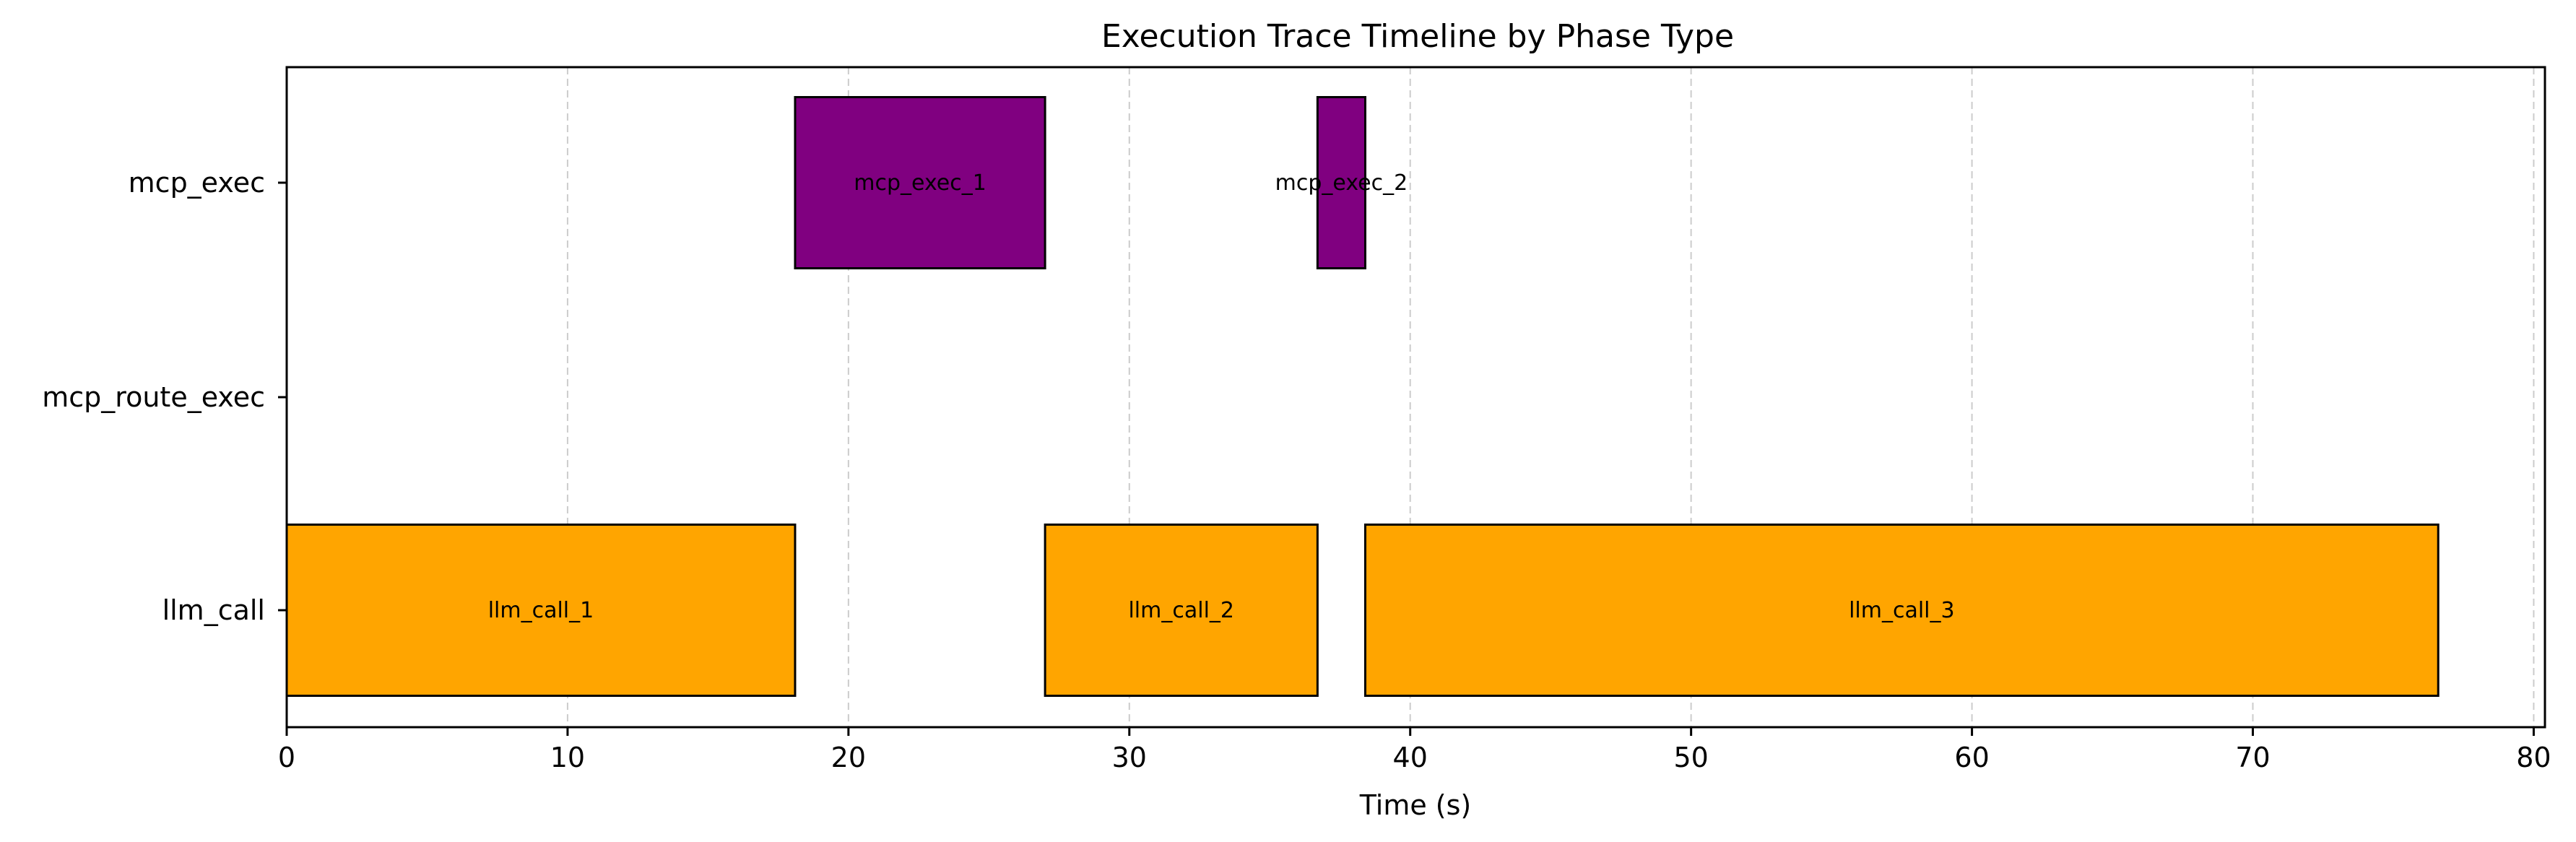 Image resolution: width=2576 pixels, height=842 pixels. What do you see at coordinates (1417, 36) in the screenshot?
I see `chart-title: Execution Trace Timeline by Phase Type` at bounding box center [1417, 36].